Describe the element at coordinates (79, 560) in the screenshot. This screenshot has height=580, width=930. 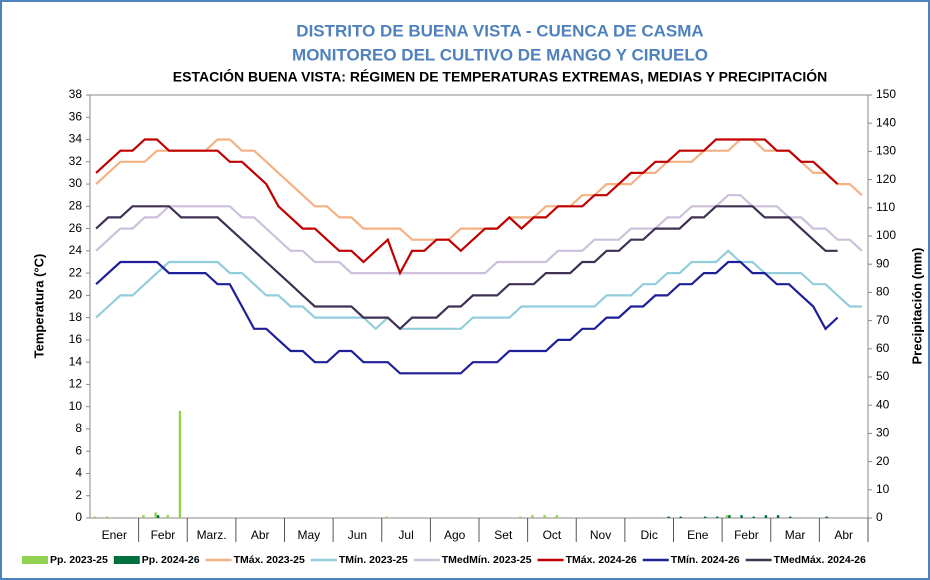
I see `legend-label: Pp. 2023-25` at that location.